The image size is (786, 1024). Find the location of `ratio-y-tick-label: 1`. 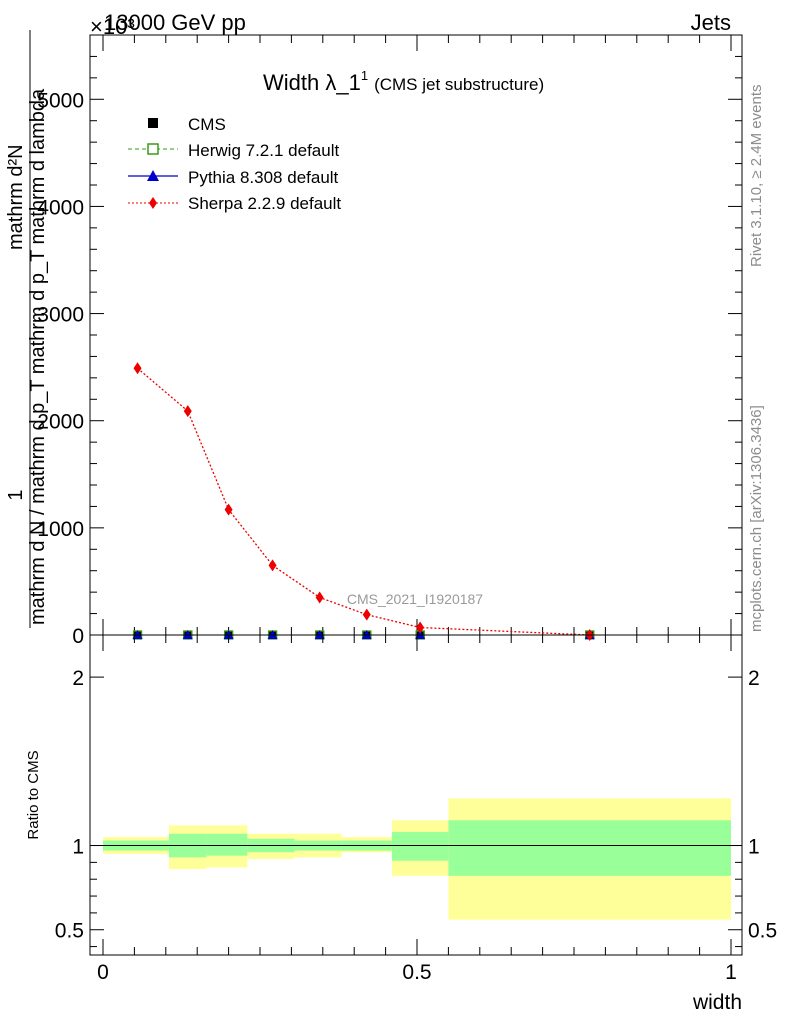

ratio-y-tick-label: 1 is located at coordinates (78, 847).